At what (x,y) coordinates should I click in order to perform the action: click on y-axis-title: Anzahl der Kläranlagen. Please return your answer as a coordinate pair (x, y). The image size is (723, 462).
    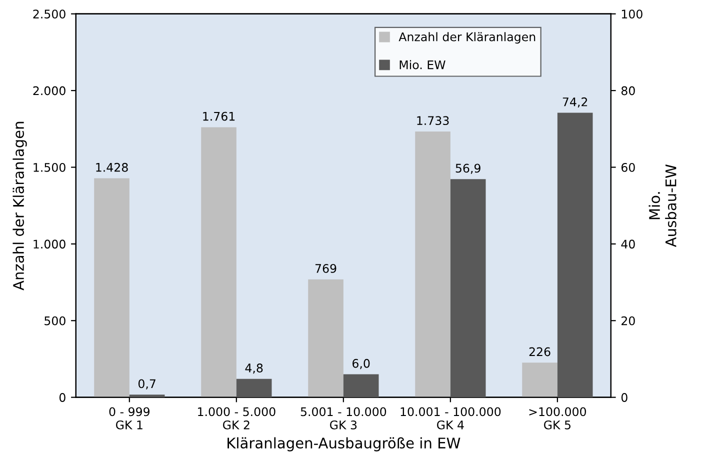
    Looking at the image, I should click on (19, 206).